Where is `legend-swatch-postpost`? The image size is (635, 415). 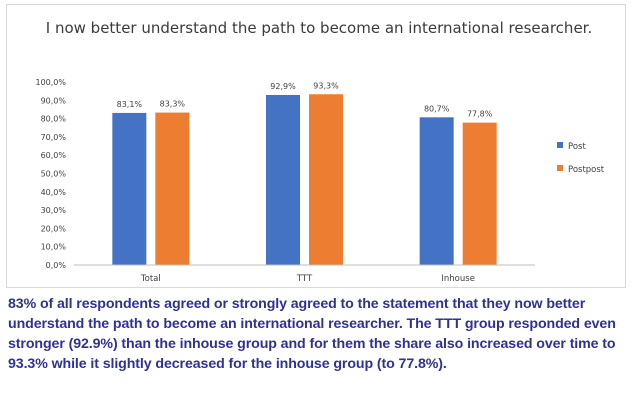 legend-swatch-postpost is located at coordinates (560, 168).